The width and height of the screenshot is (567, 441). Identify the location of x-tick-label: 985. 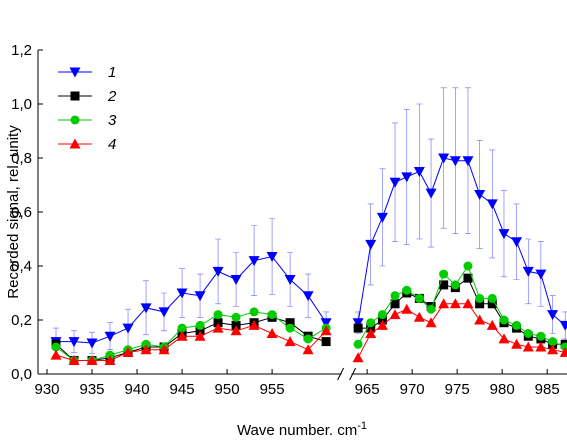
(547, 389).